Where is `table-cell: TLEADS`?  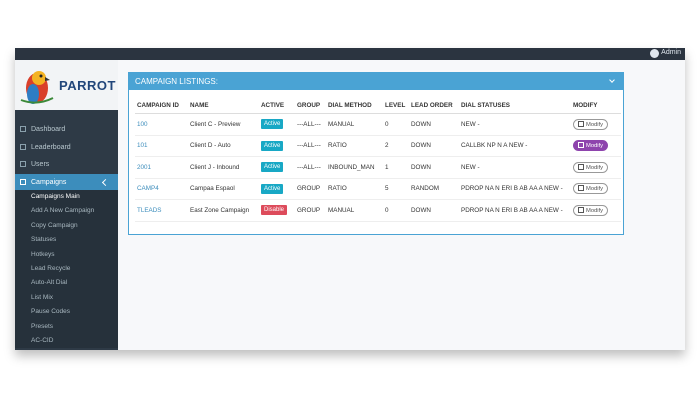
table-cell: TLEADS is located at coordinates (161, 210).